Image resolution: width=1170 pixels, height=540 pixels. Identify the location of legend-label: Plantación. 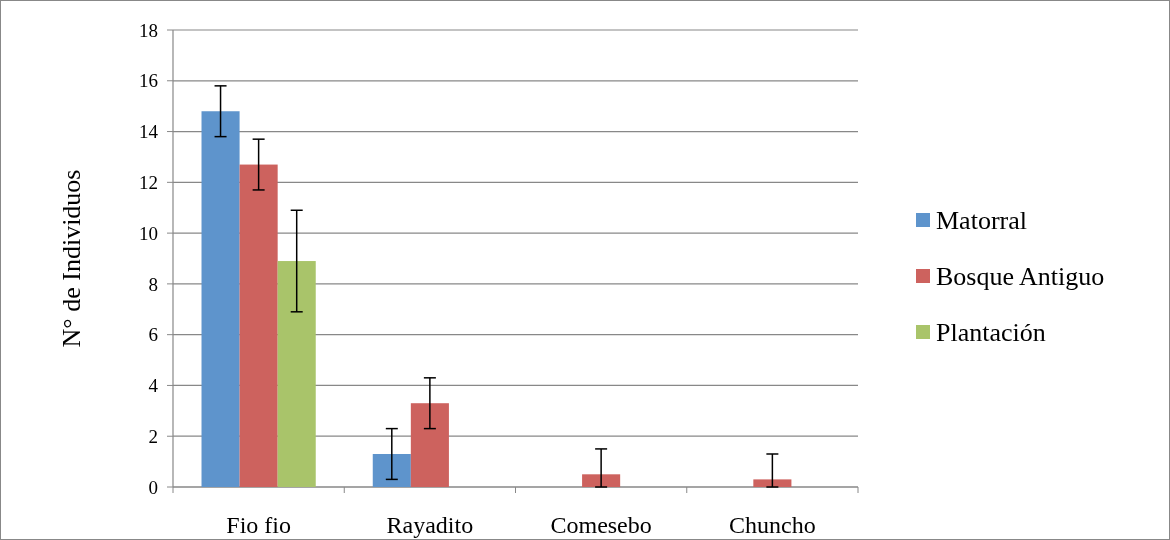
(991, 333).